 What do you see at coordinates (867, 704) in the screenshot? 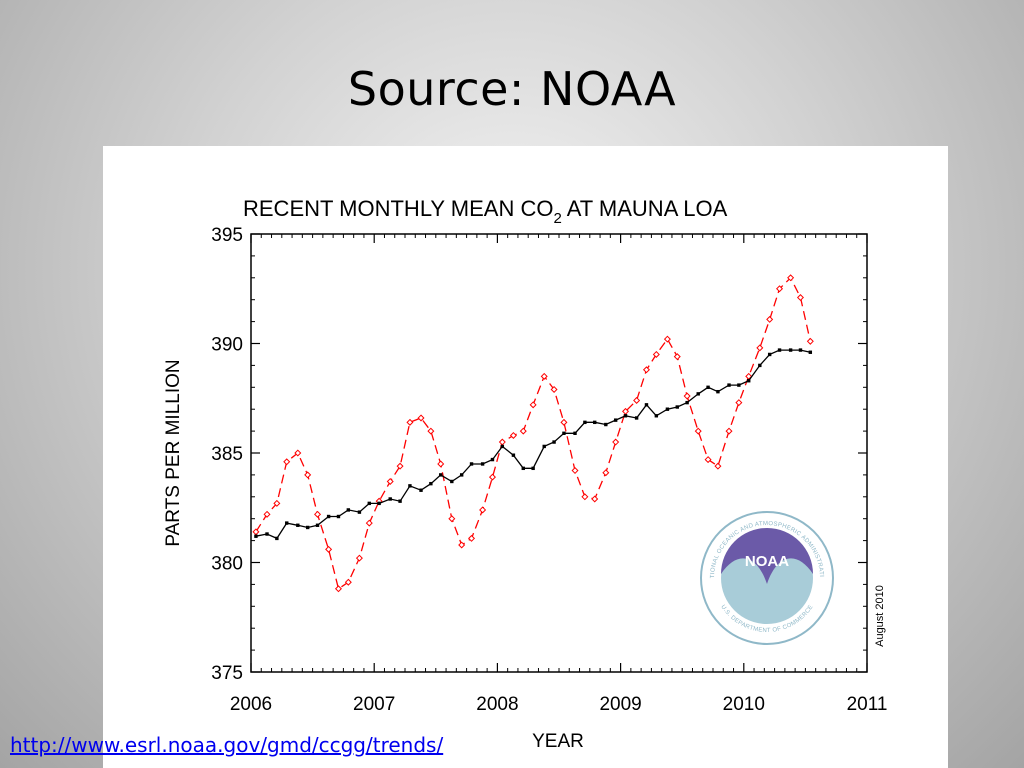
I see `x-tick-label: 2011` at bounding box center [867, 704].